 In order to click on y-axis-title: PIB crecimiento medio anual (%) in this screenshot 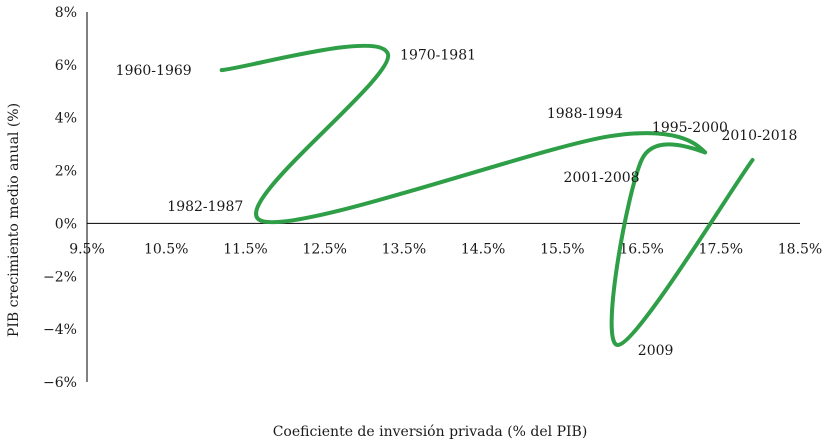, I will do `click(14, 220)`.